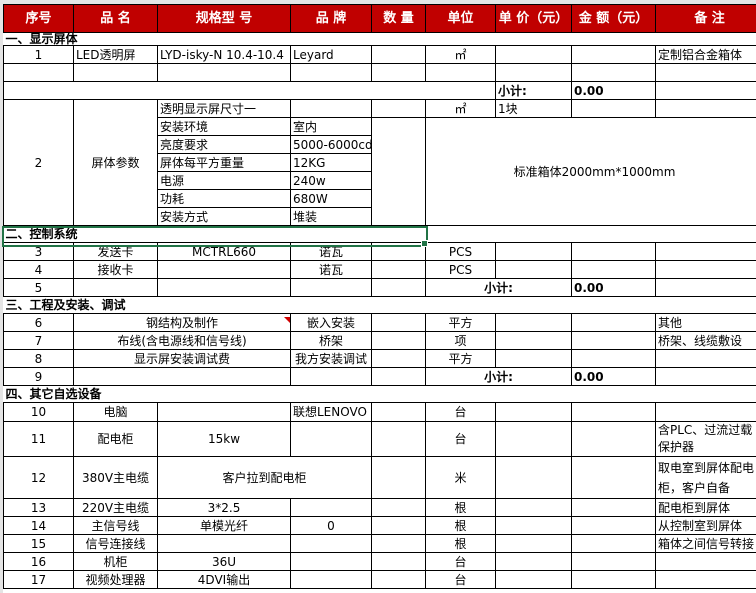 This screenshot has height=593, width=756. What do you see at coordinates (115, 525) in the screenshot?
I see `cell-name: 主信号线` at bounding box center [115, 525].